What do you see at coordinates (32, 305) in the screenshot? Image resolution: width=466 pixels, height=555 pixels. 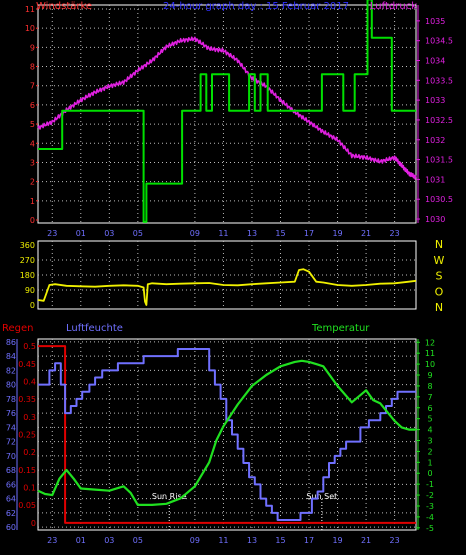 I see `direction-tick-label: 0` at bounding box center [32, 305].